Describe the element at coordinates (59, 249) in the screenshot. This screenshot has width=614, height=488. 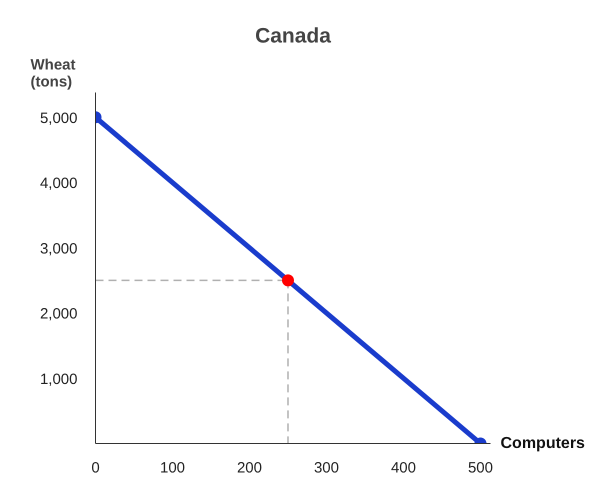
I see `y-tick-label: 3,000` at that location.